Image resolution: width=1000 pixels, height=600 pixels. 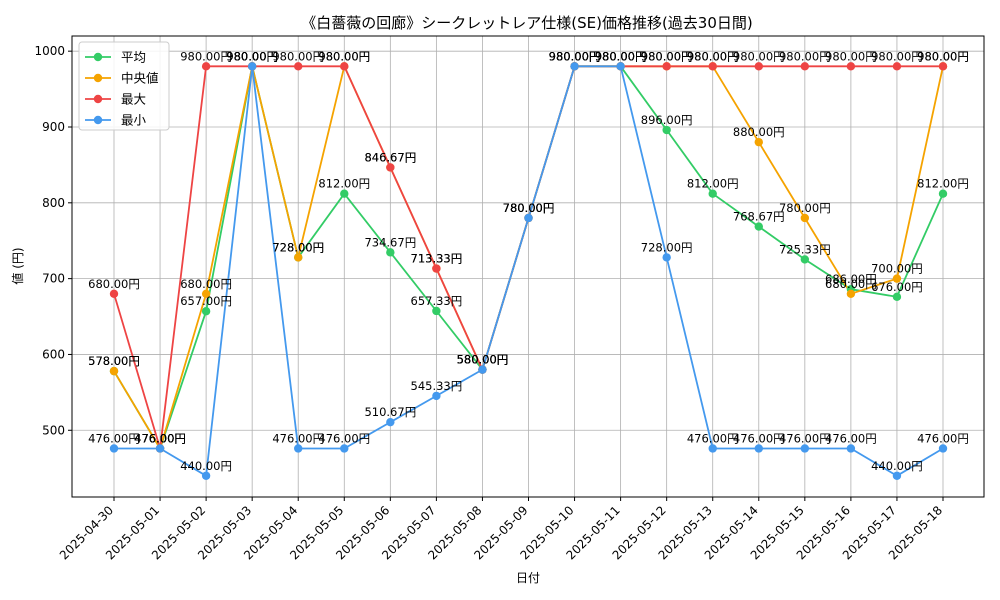 I want to click on legend-label: 最小, so click(x=134, y=120).